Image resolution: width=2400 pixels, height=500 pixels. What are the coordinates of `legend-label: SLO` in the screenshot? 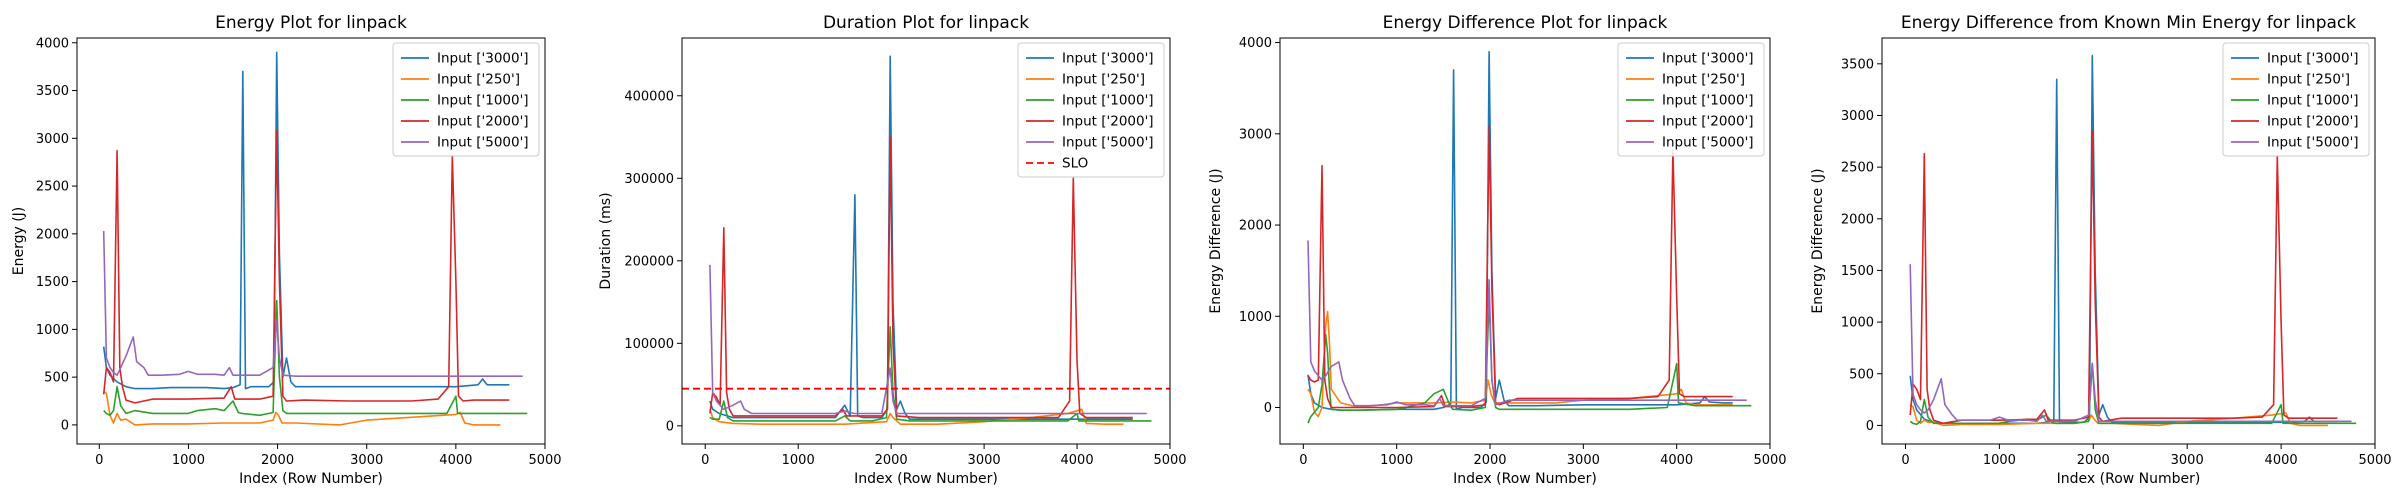 It's located at (1075, 164).